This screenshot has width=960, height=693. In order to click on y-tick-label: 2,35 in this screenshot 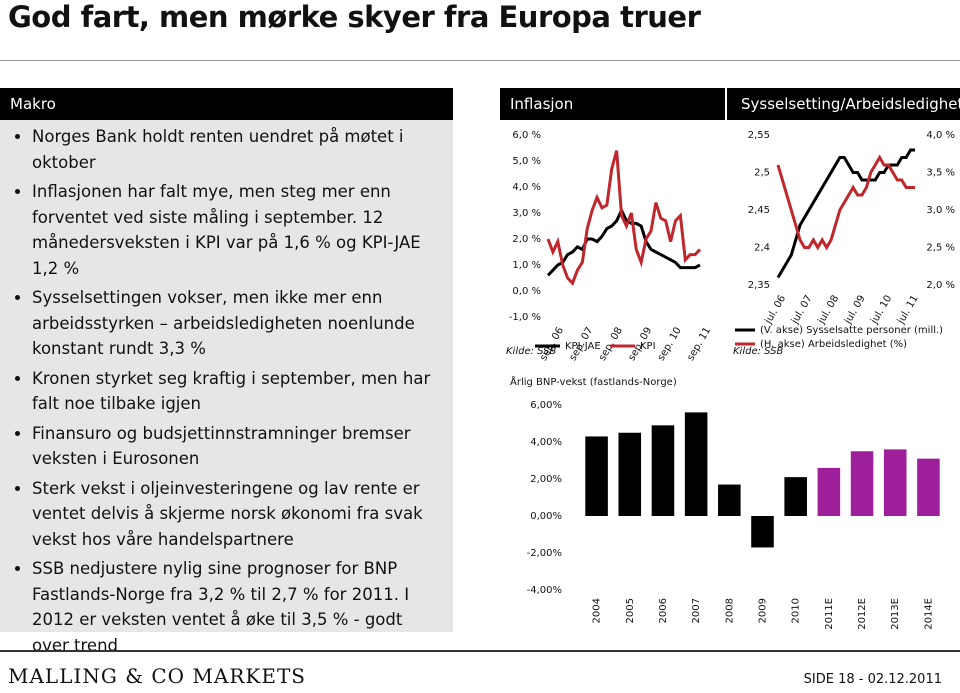, I will do `click(759, 285)`.